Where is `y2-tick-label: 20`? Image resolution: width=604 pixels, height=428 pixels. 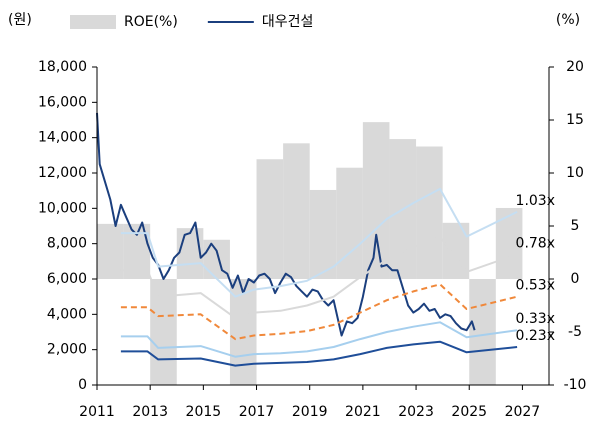 y2-tick-label: 20 is located at coordinates (575, 67).